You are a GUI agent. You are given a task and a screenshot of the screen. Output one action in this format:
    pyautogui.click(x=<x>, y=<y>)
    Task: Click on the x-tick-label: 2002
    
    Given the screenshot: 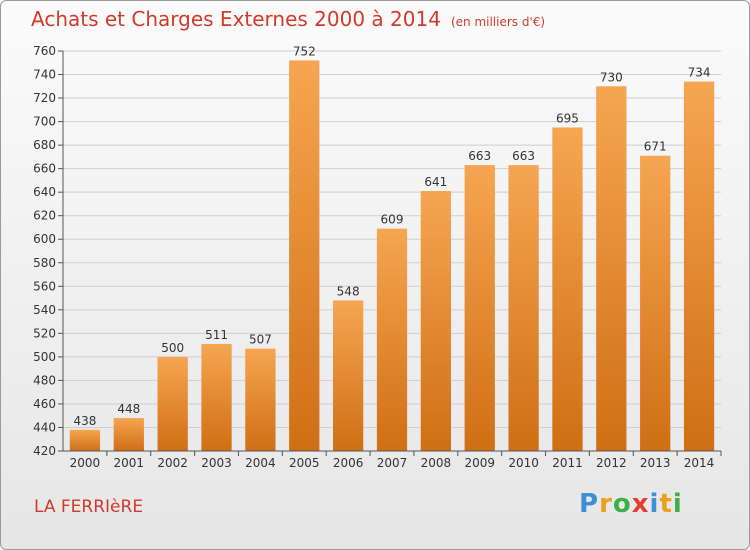 What is the action you would take?
    pyautogui.click(x=172, y=463)
    